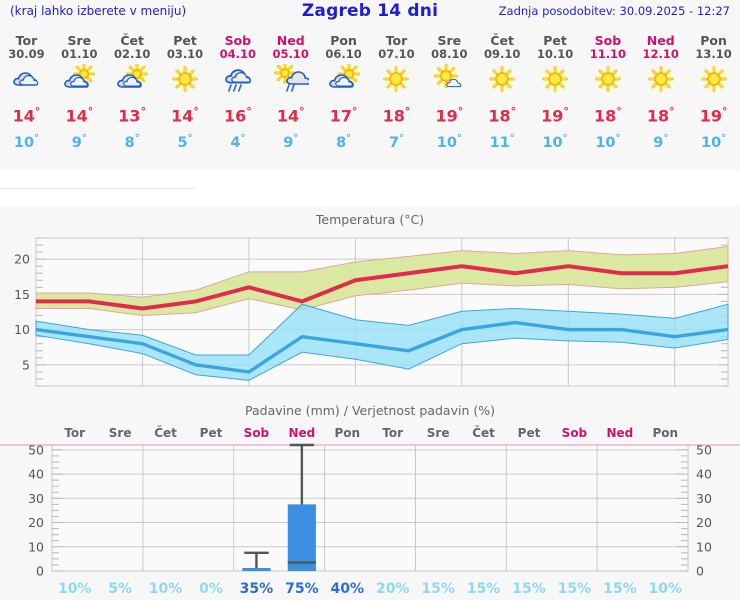  What do you see at coordinates (393, 589) in the screenshot?
I see `precip-probability-label: 20%` at bounding box center [393, 589].